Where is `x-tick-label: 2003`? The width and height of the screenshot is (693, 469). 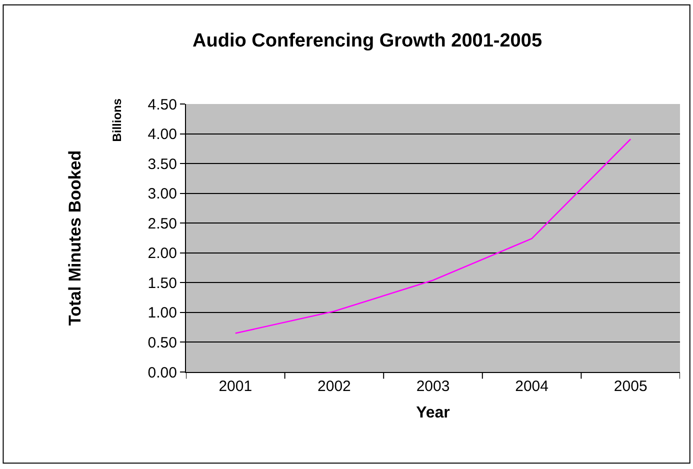
x-tick-label: 2003 is located at coordinates (433, 386).